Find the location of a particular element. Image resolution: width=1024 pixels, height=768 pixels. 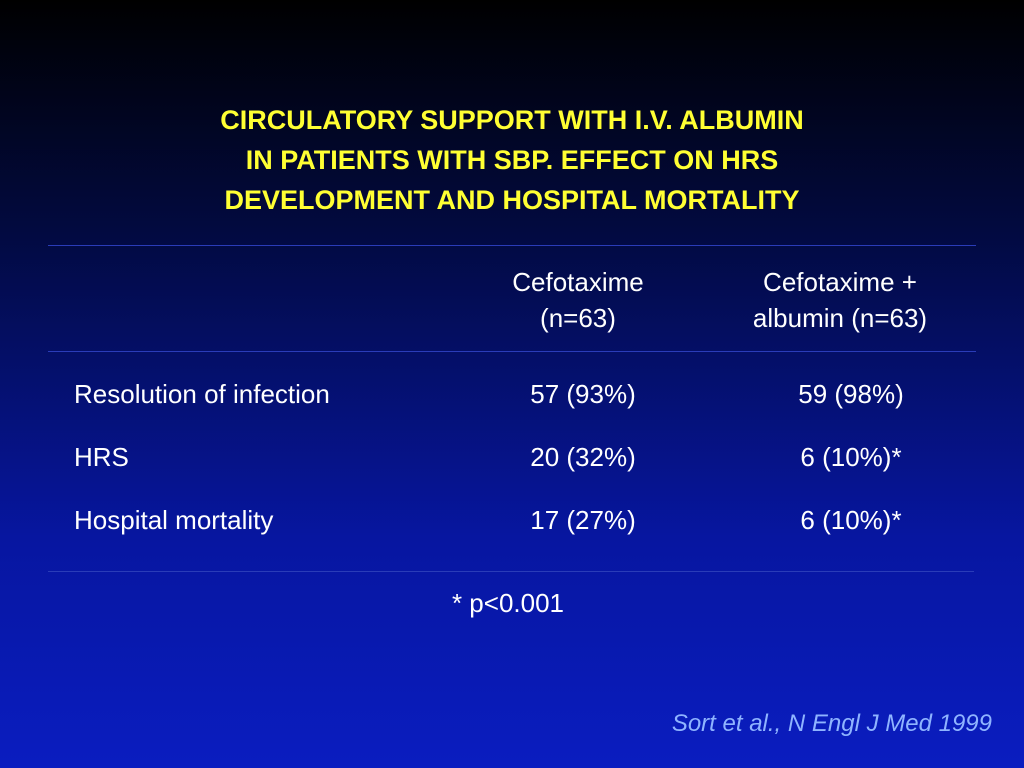

cell-cefotaxime: 17 (27%) is located at coordinates (583, 520).